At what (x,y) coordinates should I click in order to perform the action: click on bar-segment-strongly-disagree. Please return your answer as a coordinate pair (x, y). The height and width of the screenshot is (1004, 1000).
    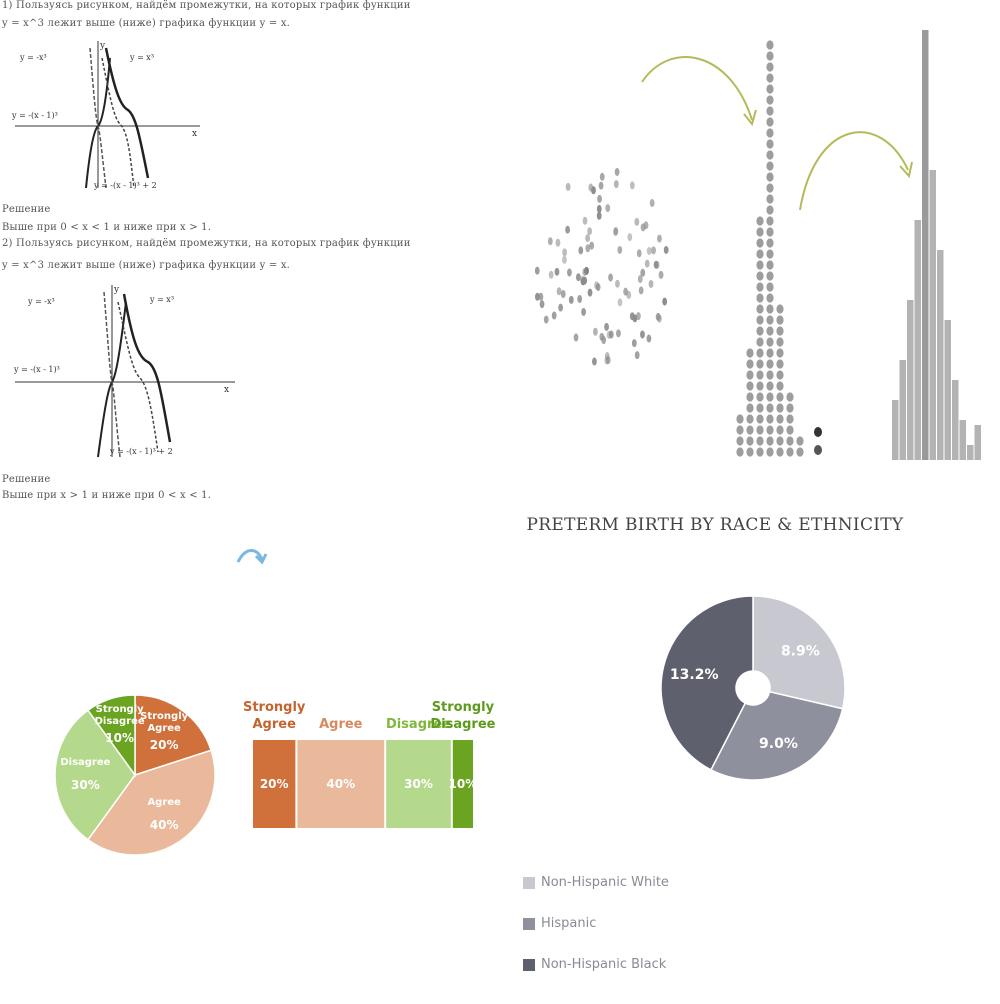
    Looking at the image, I should click on (462, 784).